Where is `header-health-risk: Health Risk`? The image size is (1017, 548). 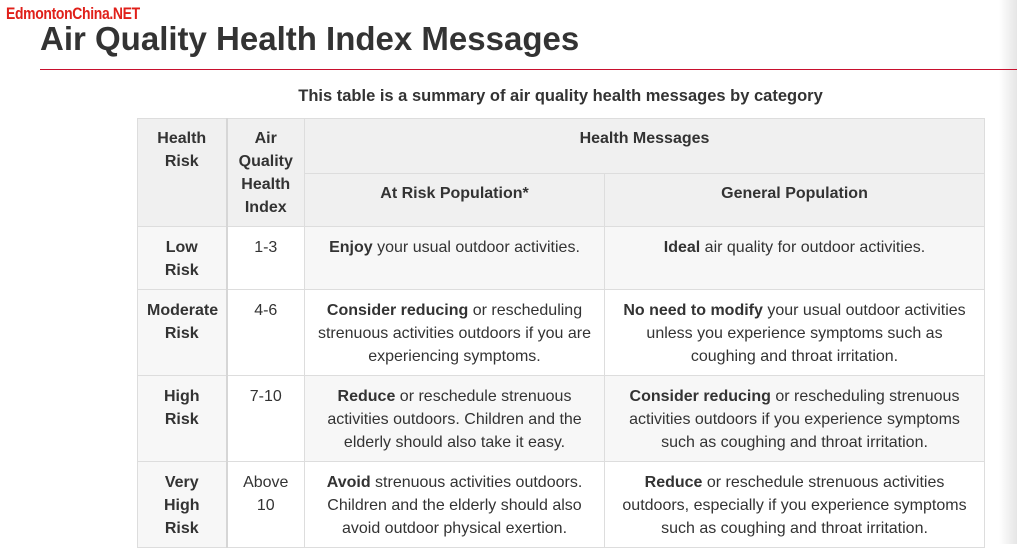
header-health-risk: Health Risk is located at coordinates (182, 172).